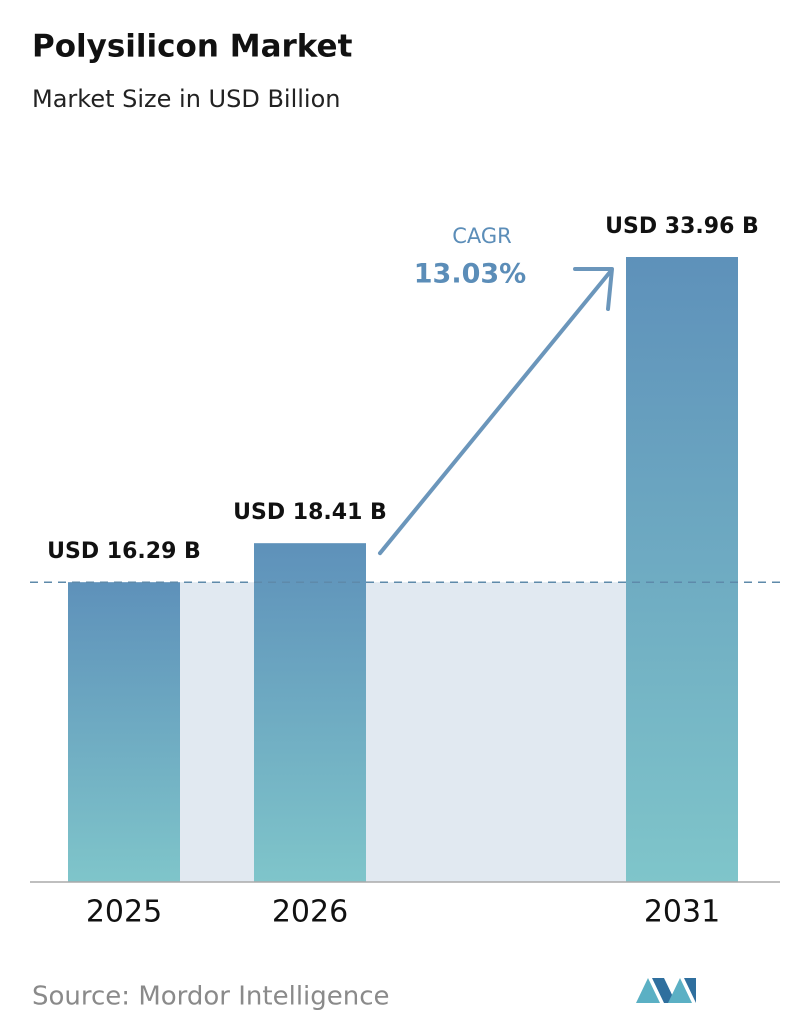 Image resolution: width=796 pixels, height=1034 pixels. Describe the element at coordinates (682, 912) in the screenshot. I see `x-tick-label: 2031` at that location.